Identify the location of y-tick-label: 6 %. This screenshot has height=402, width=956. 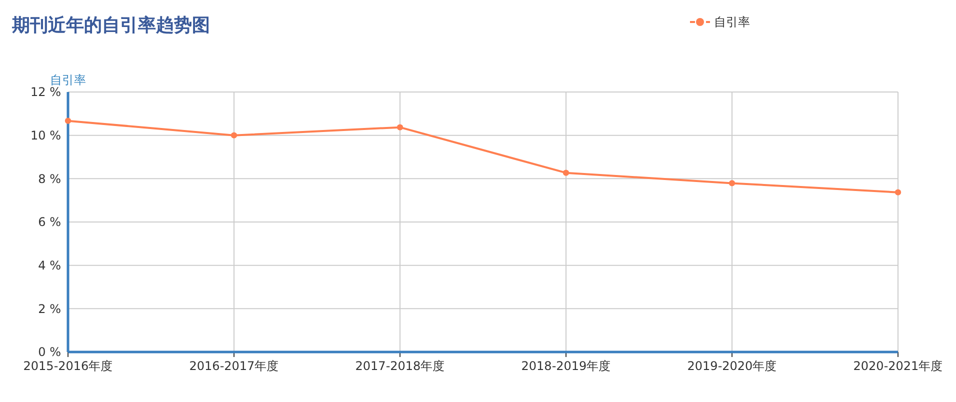
(49, 222).